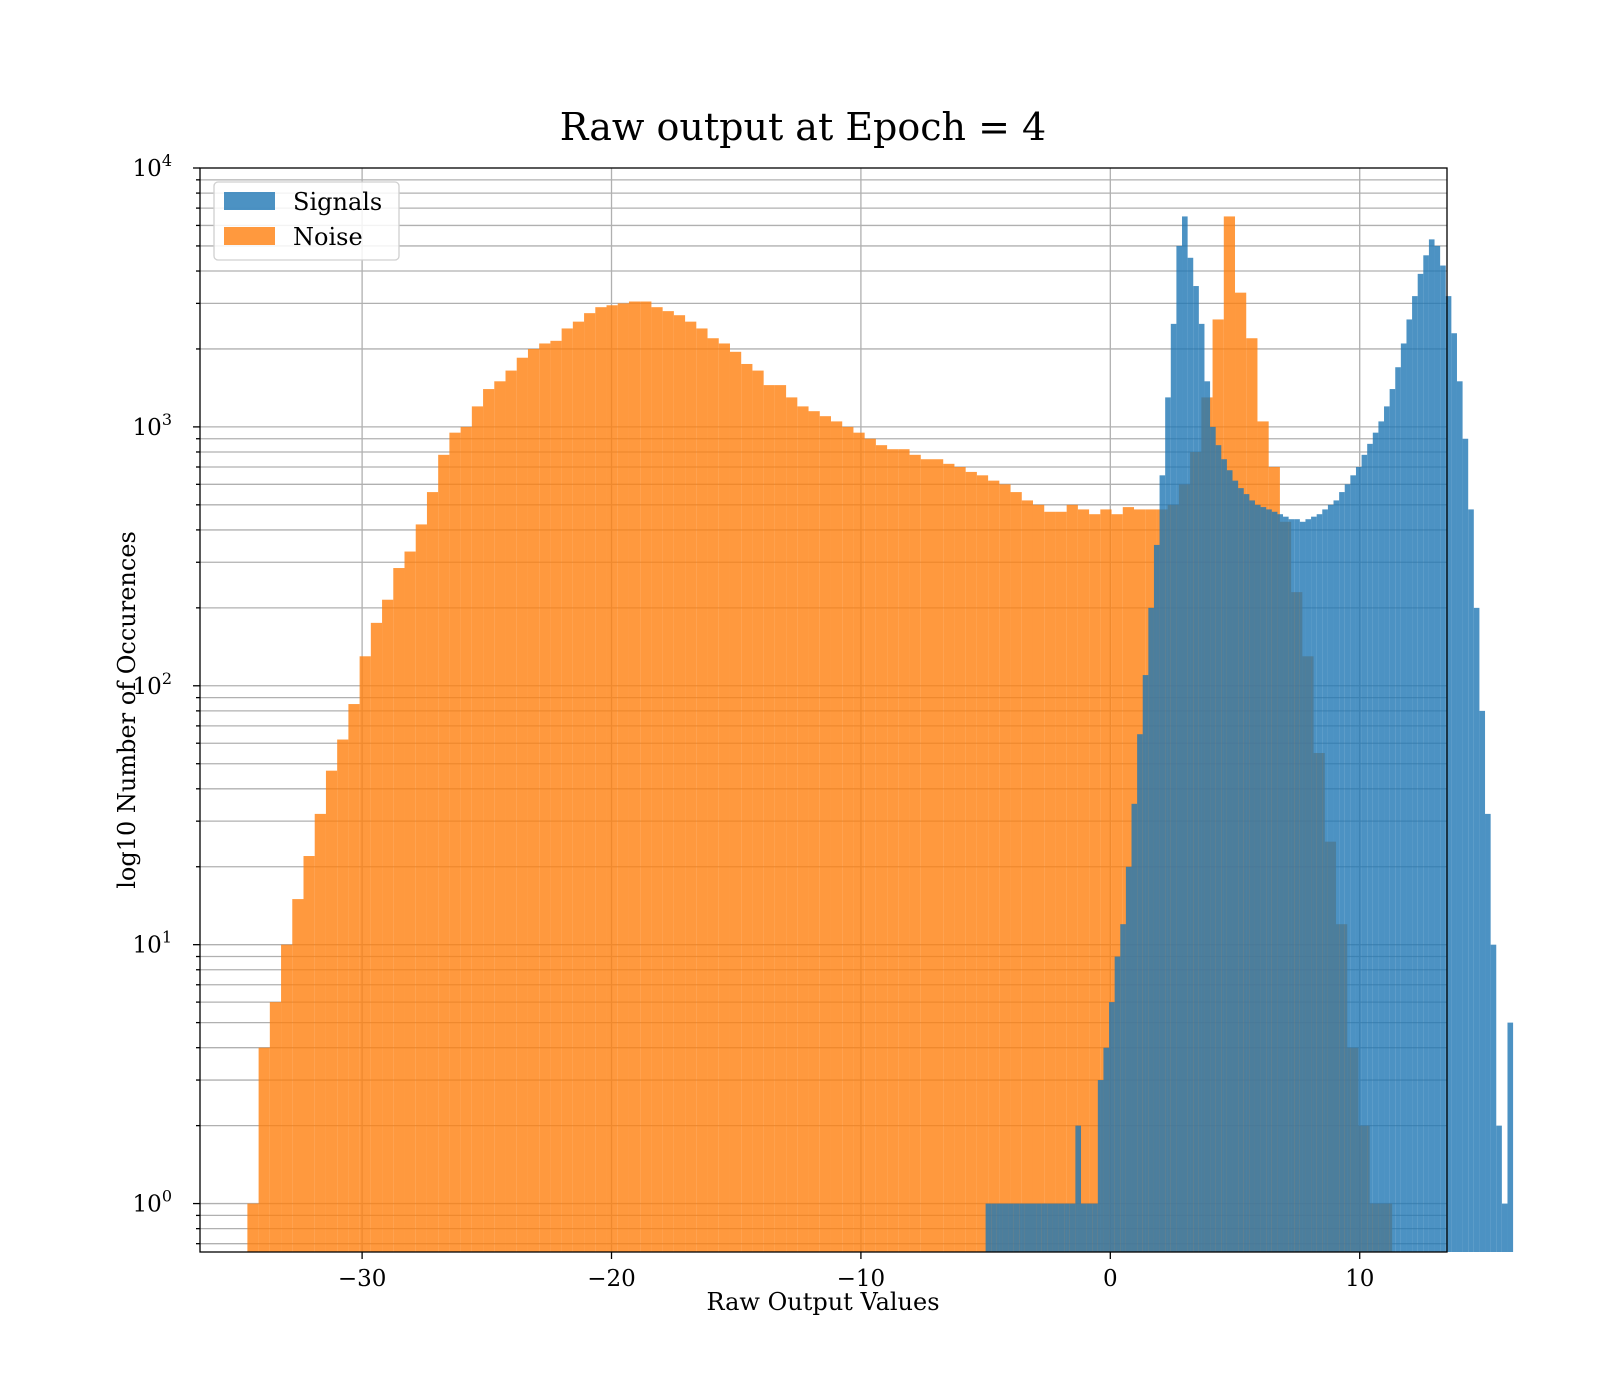  What do you see at coordinates (249, 201) in the screenshot?
I see `legend-swatch-signals` at bounding box center [249, 201].